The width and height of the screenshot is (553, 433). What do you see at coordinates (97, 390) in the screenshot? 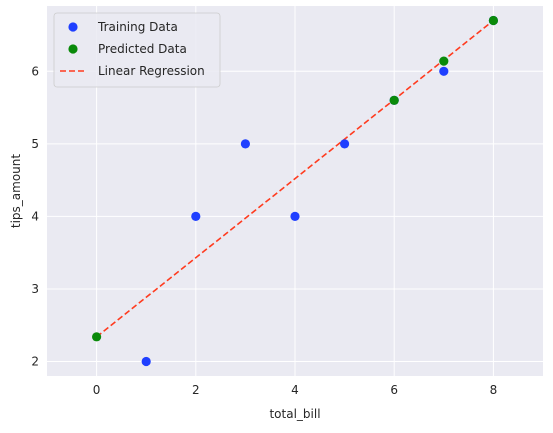
I see `x-tick-label: 0` at bounding box center [97, 390].